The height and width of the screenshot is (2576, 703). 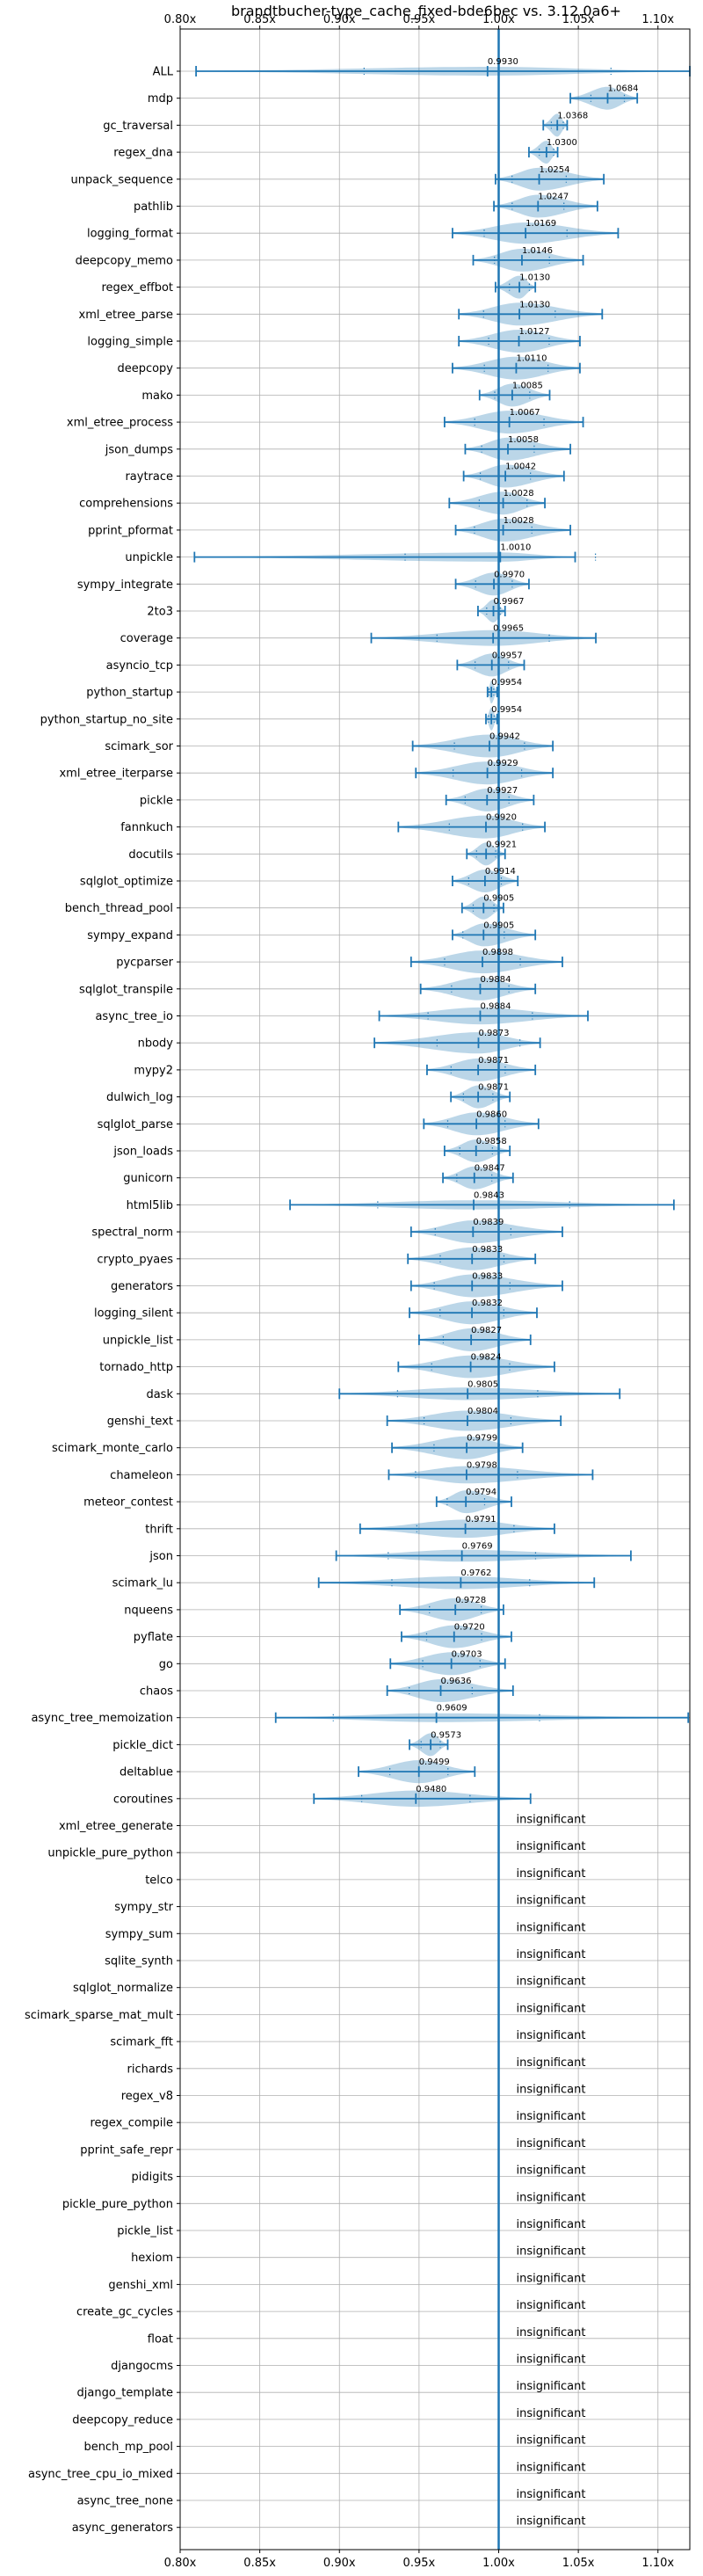 What do you see at coordinates (102, 1718) in the screenshot?
I see `benchmark-label: async_tree_memoization` at bounding box center [102, 1718].